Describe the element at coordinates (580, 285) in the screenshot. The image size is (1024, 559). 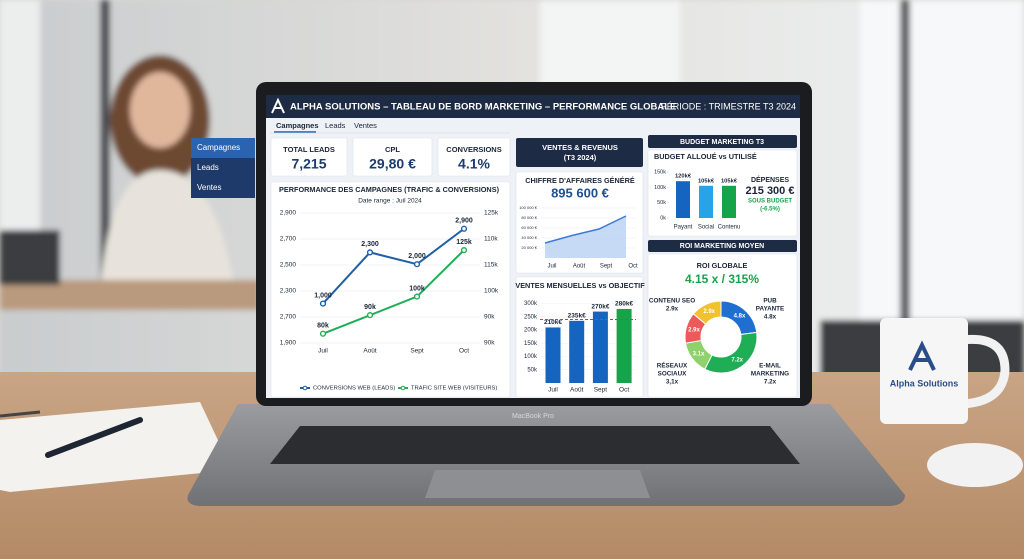
I see `chart-title: VENTES MENSUELLES vs OBJECTIF` at that location.